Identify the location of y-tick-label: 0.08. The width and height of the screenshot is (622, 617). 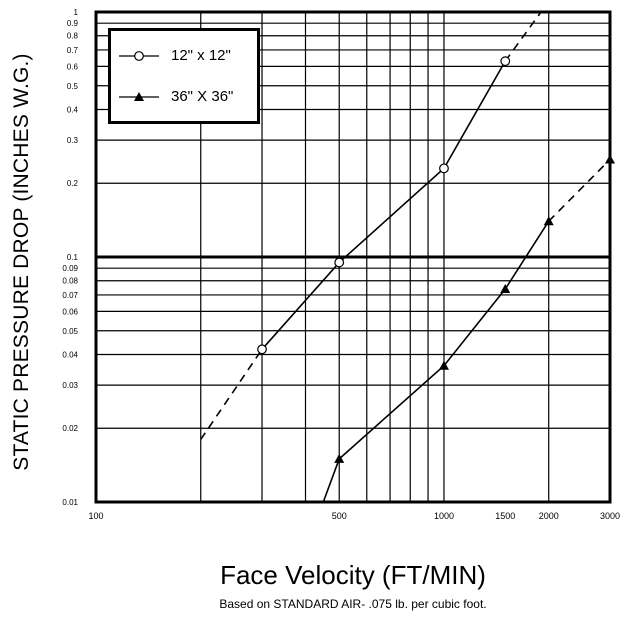
(70, 281).